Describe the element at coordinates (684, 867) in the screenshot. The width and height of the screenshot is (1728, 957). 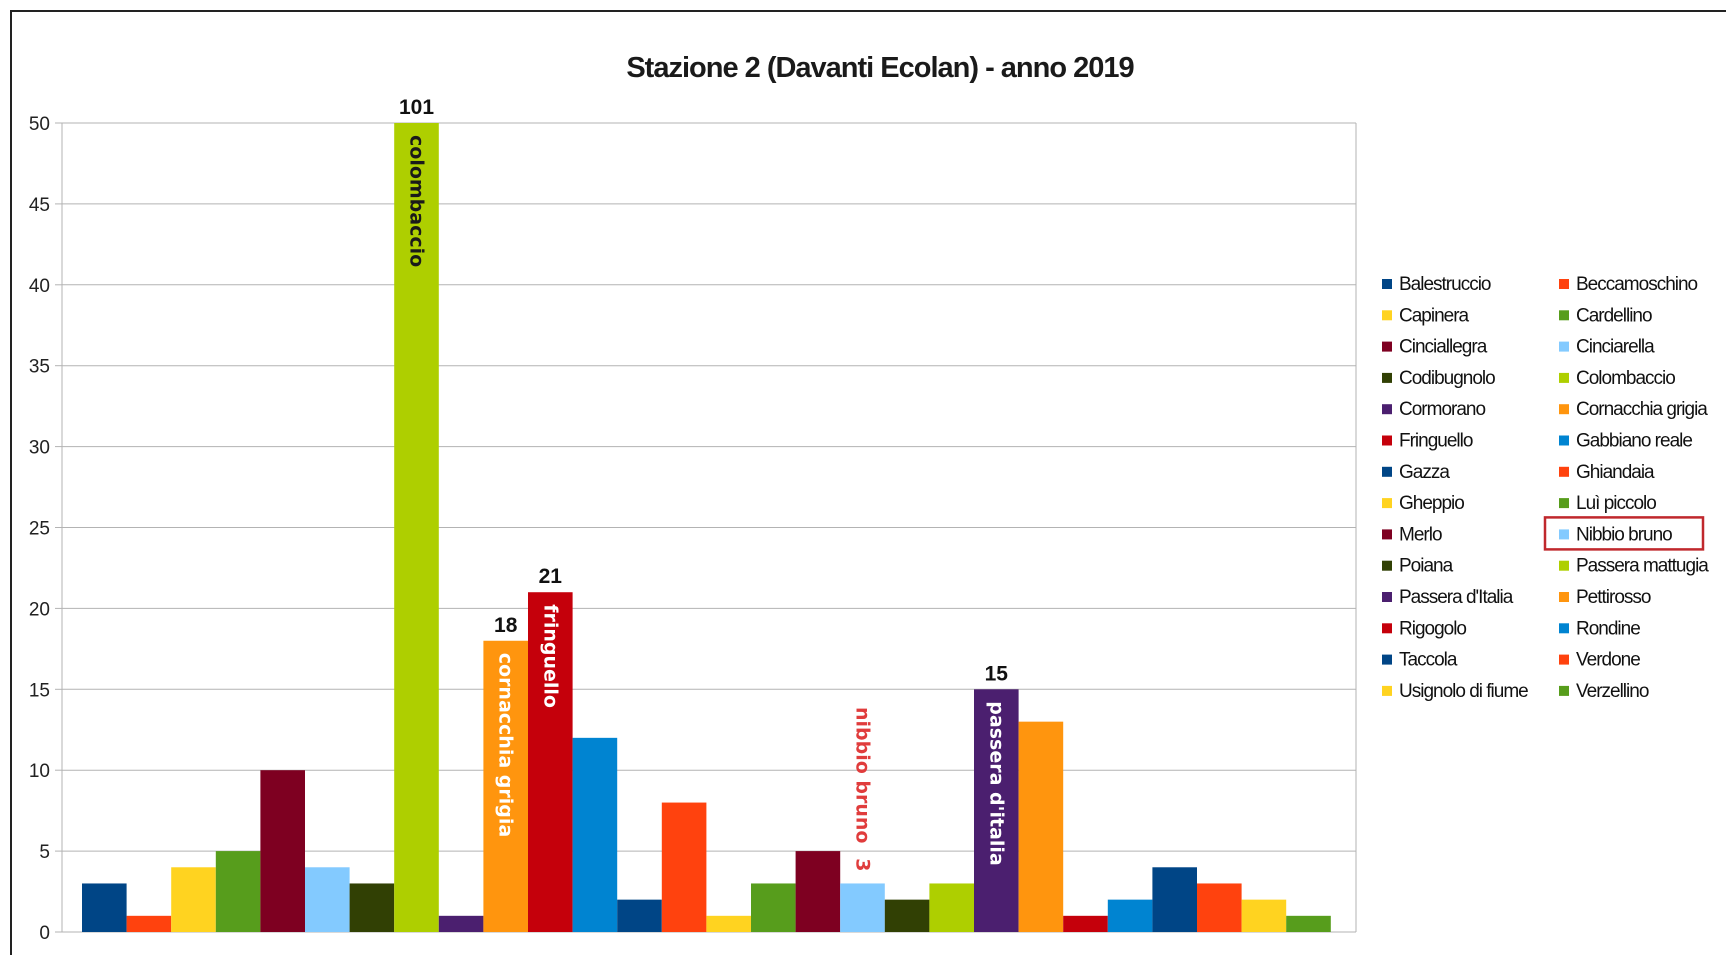
I see `bar-ghiandaia` at that location.